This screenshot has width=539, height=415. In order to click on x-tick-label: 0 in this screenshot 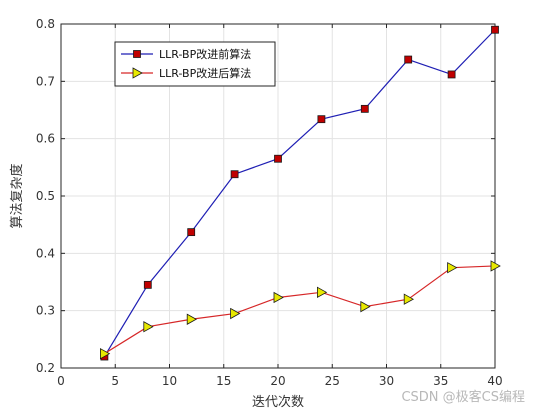, I will do `click(61, 381)`.